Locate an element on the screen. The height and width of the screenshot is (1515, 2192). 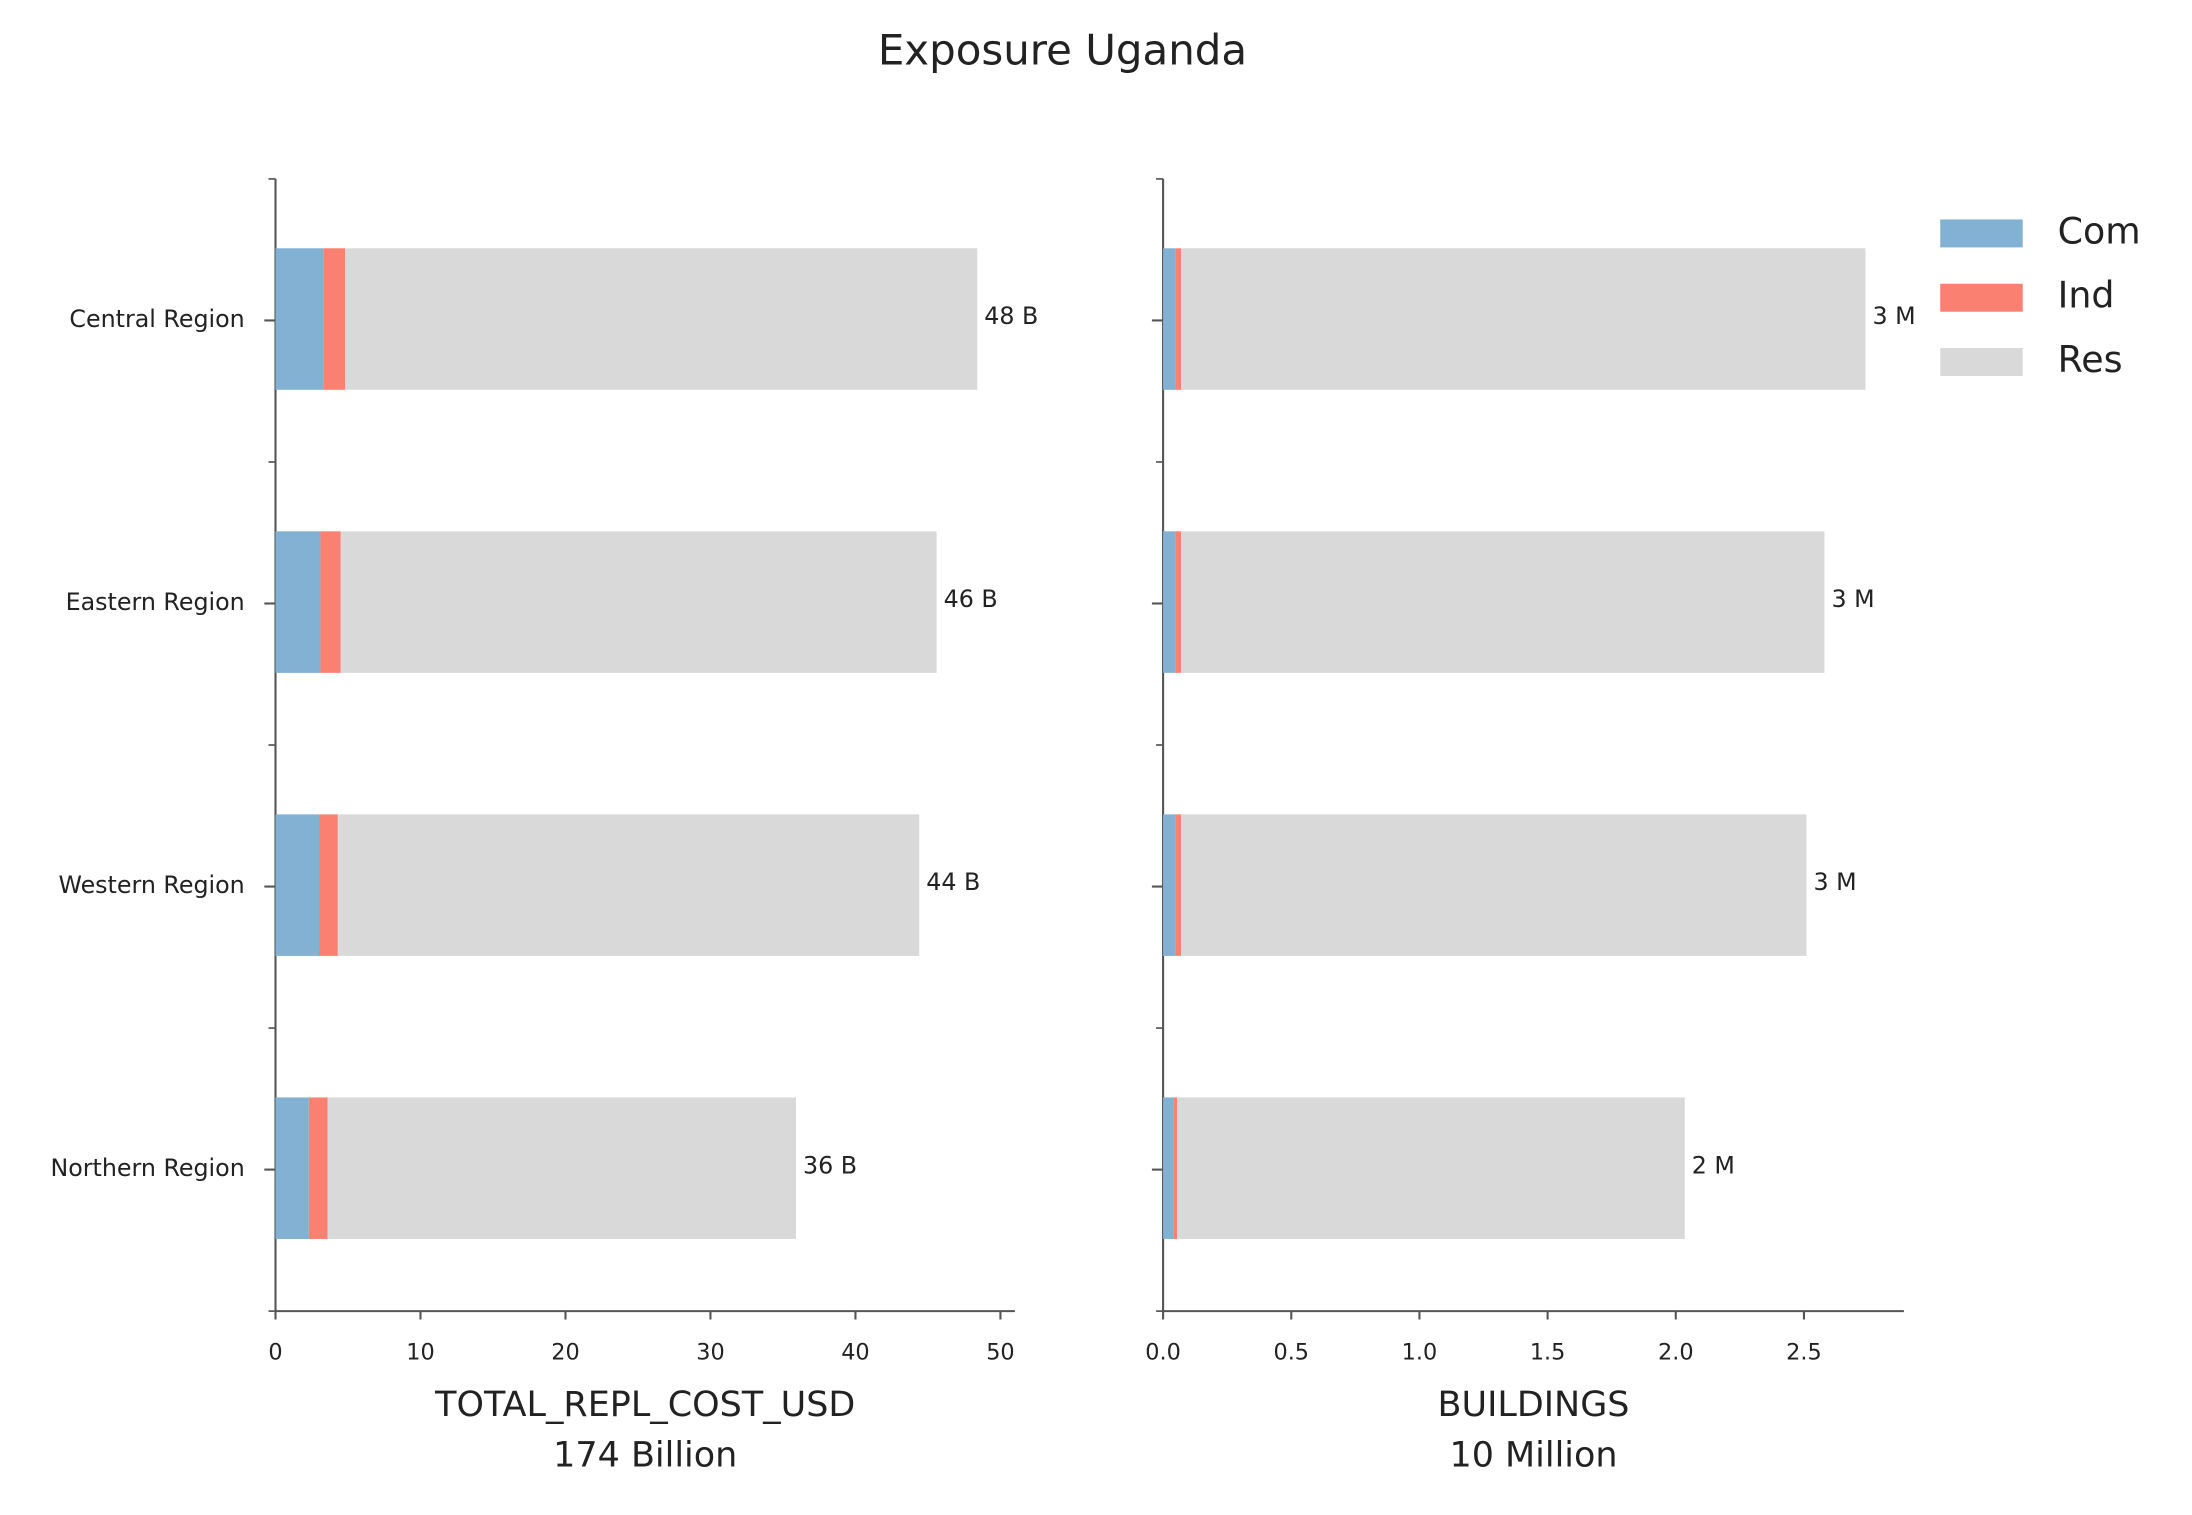
total-label: 44 B is located at coordinates (953, 882).